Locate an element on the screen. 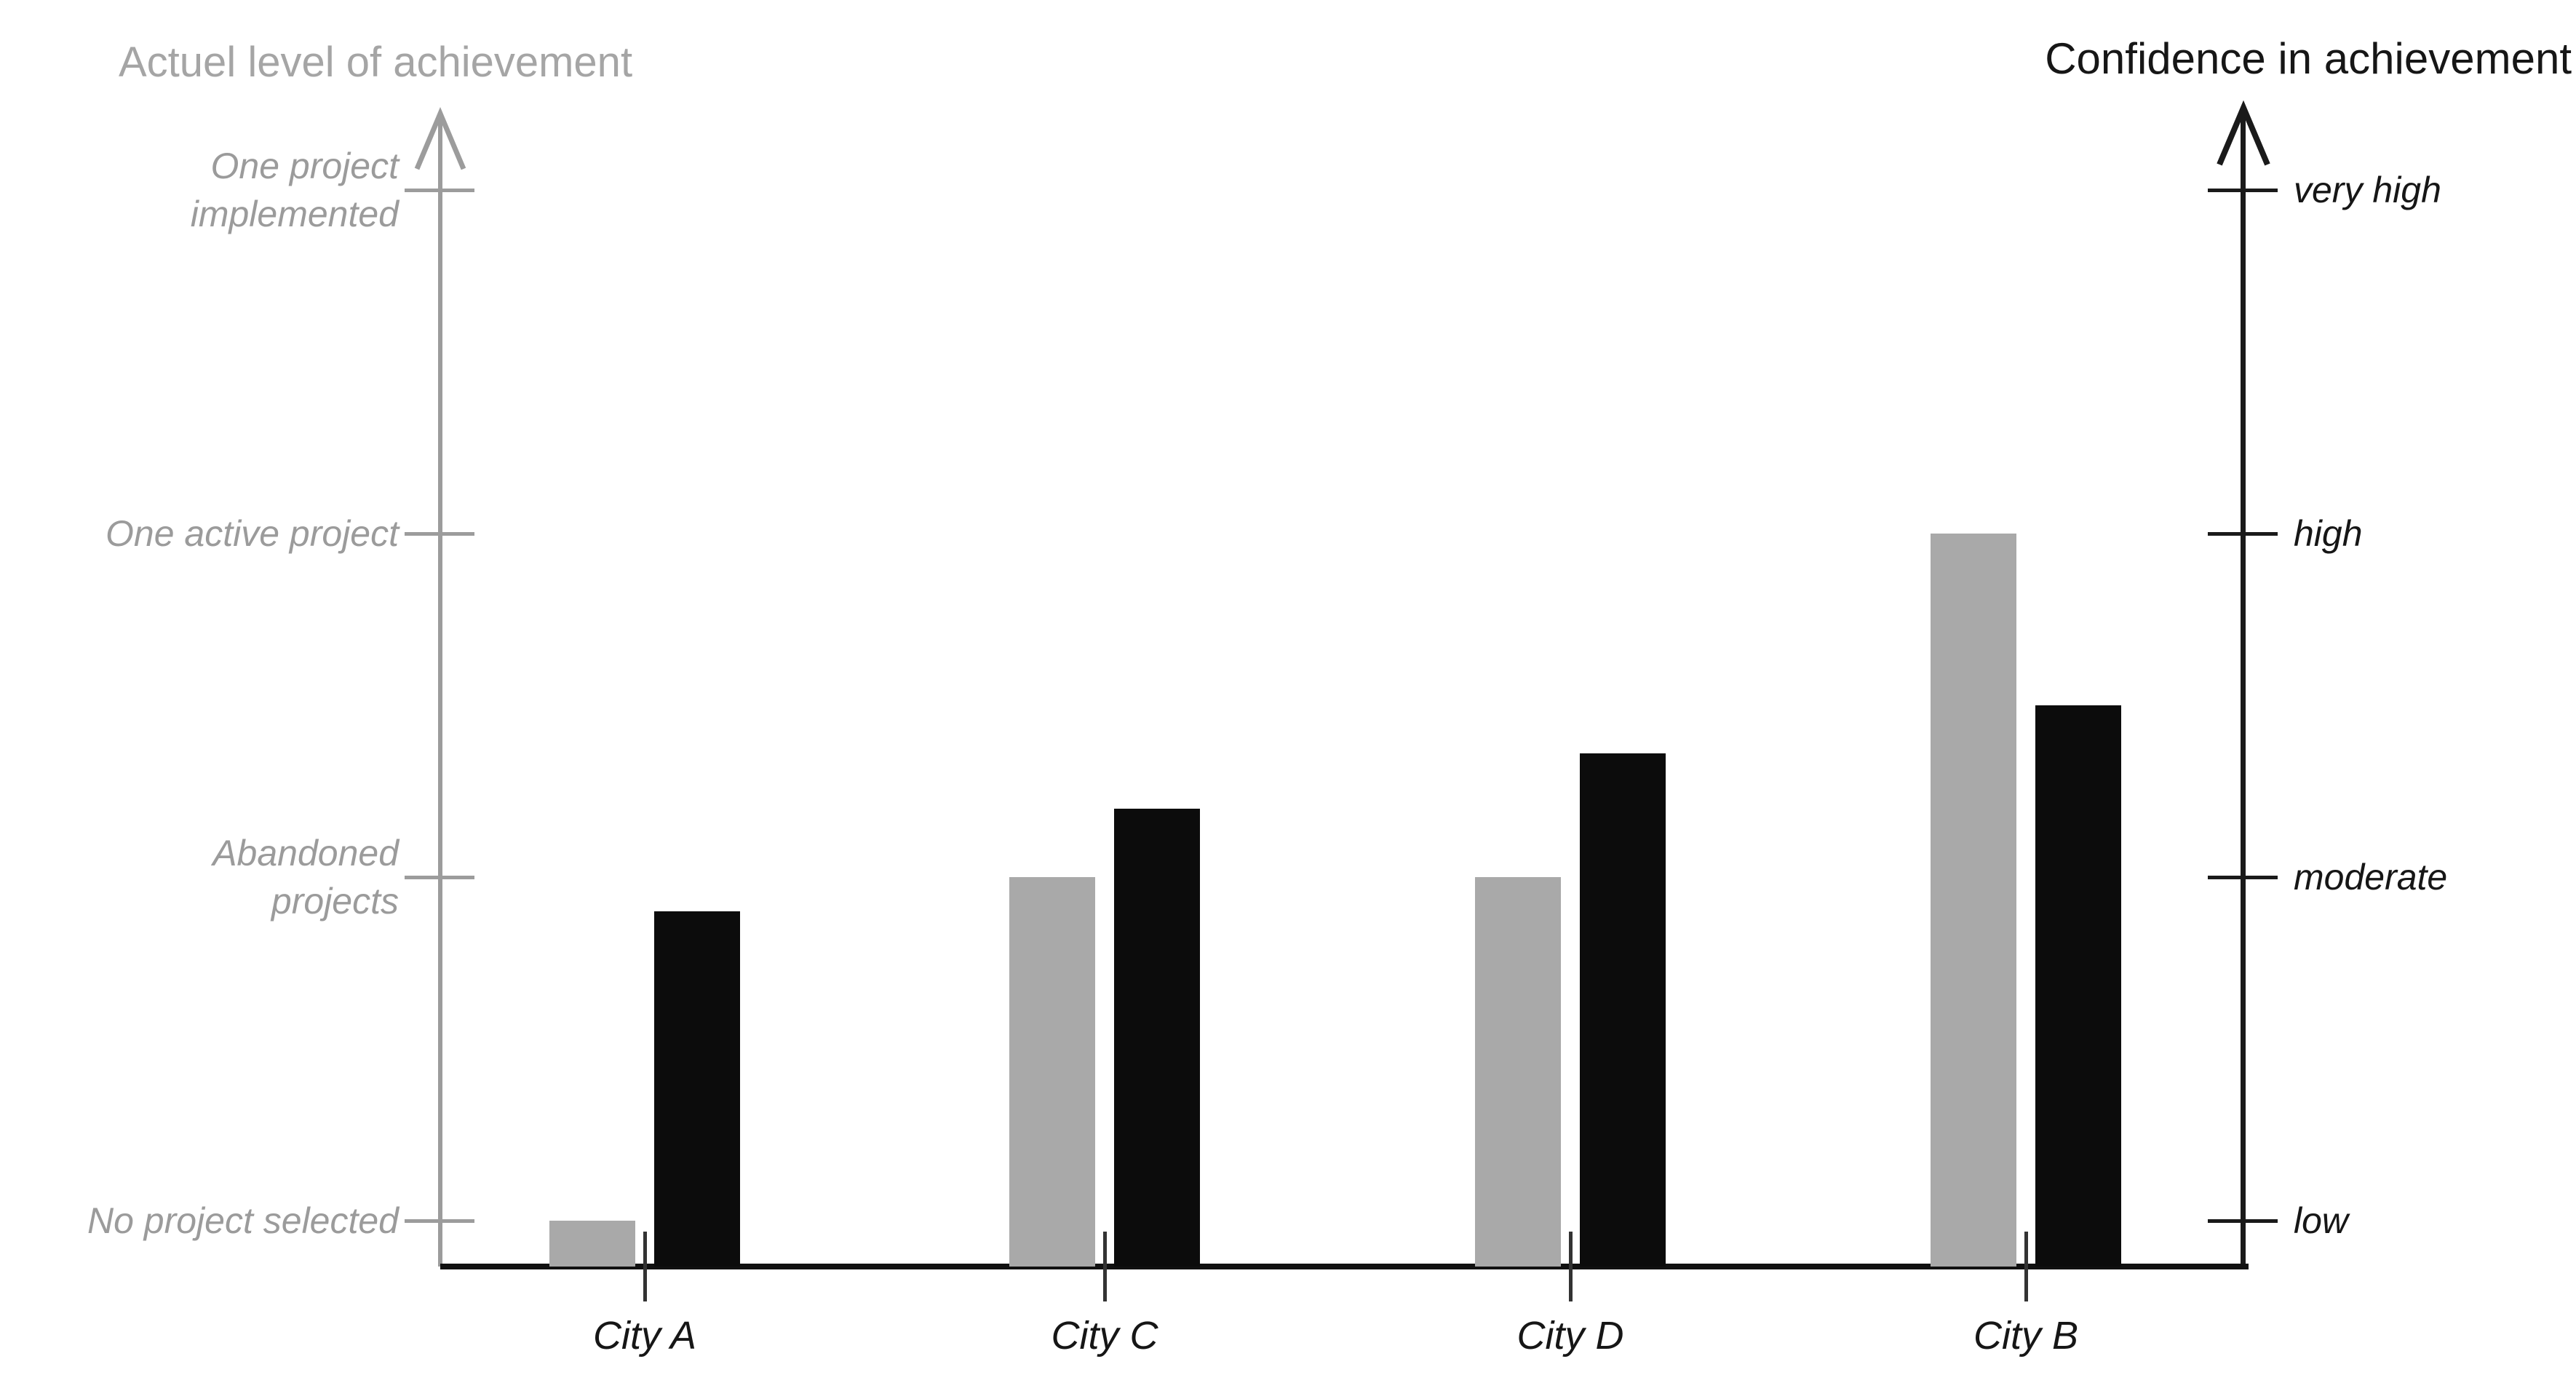 The width and height of the screenshot is (2576, 1383). bar-confidence-city-a is located at coordinates (697, 1089).